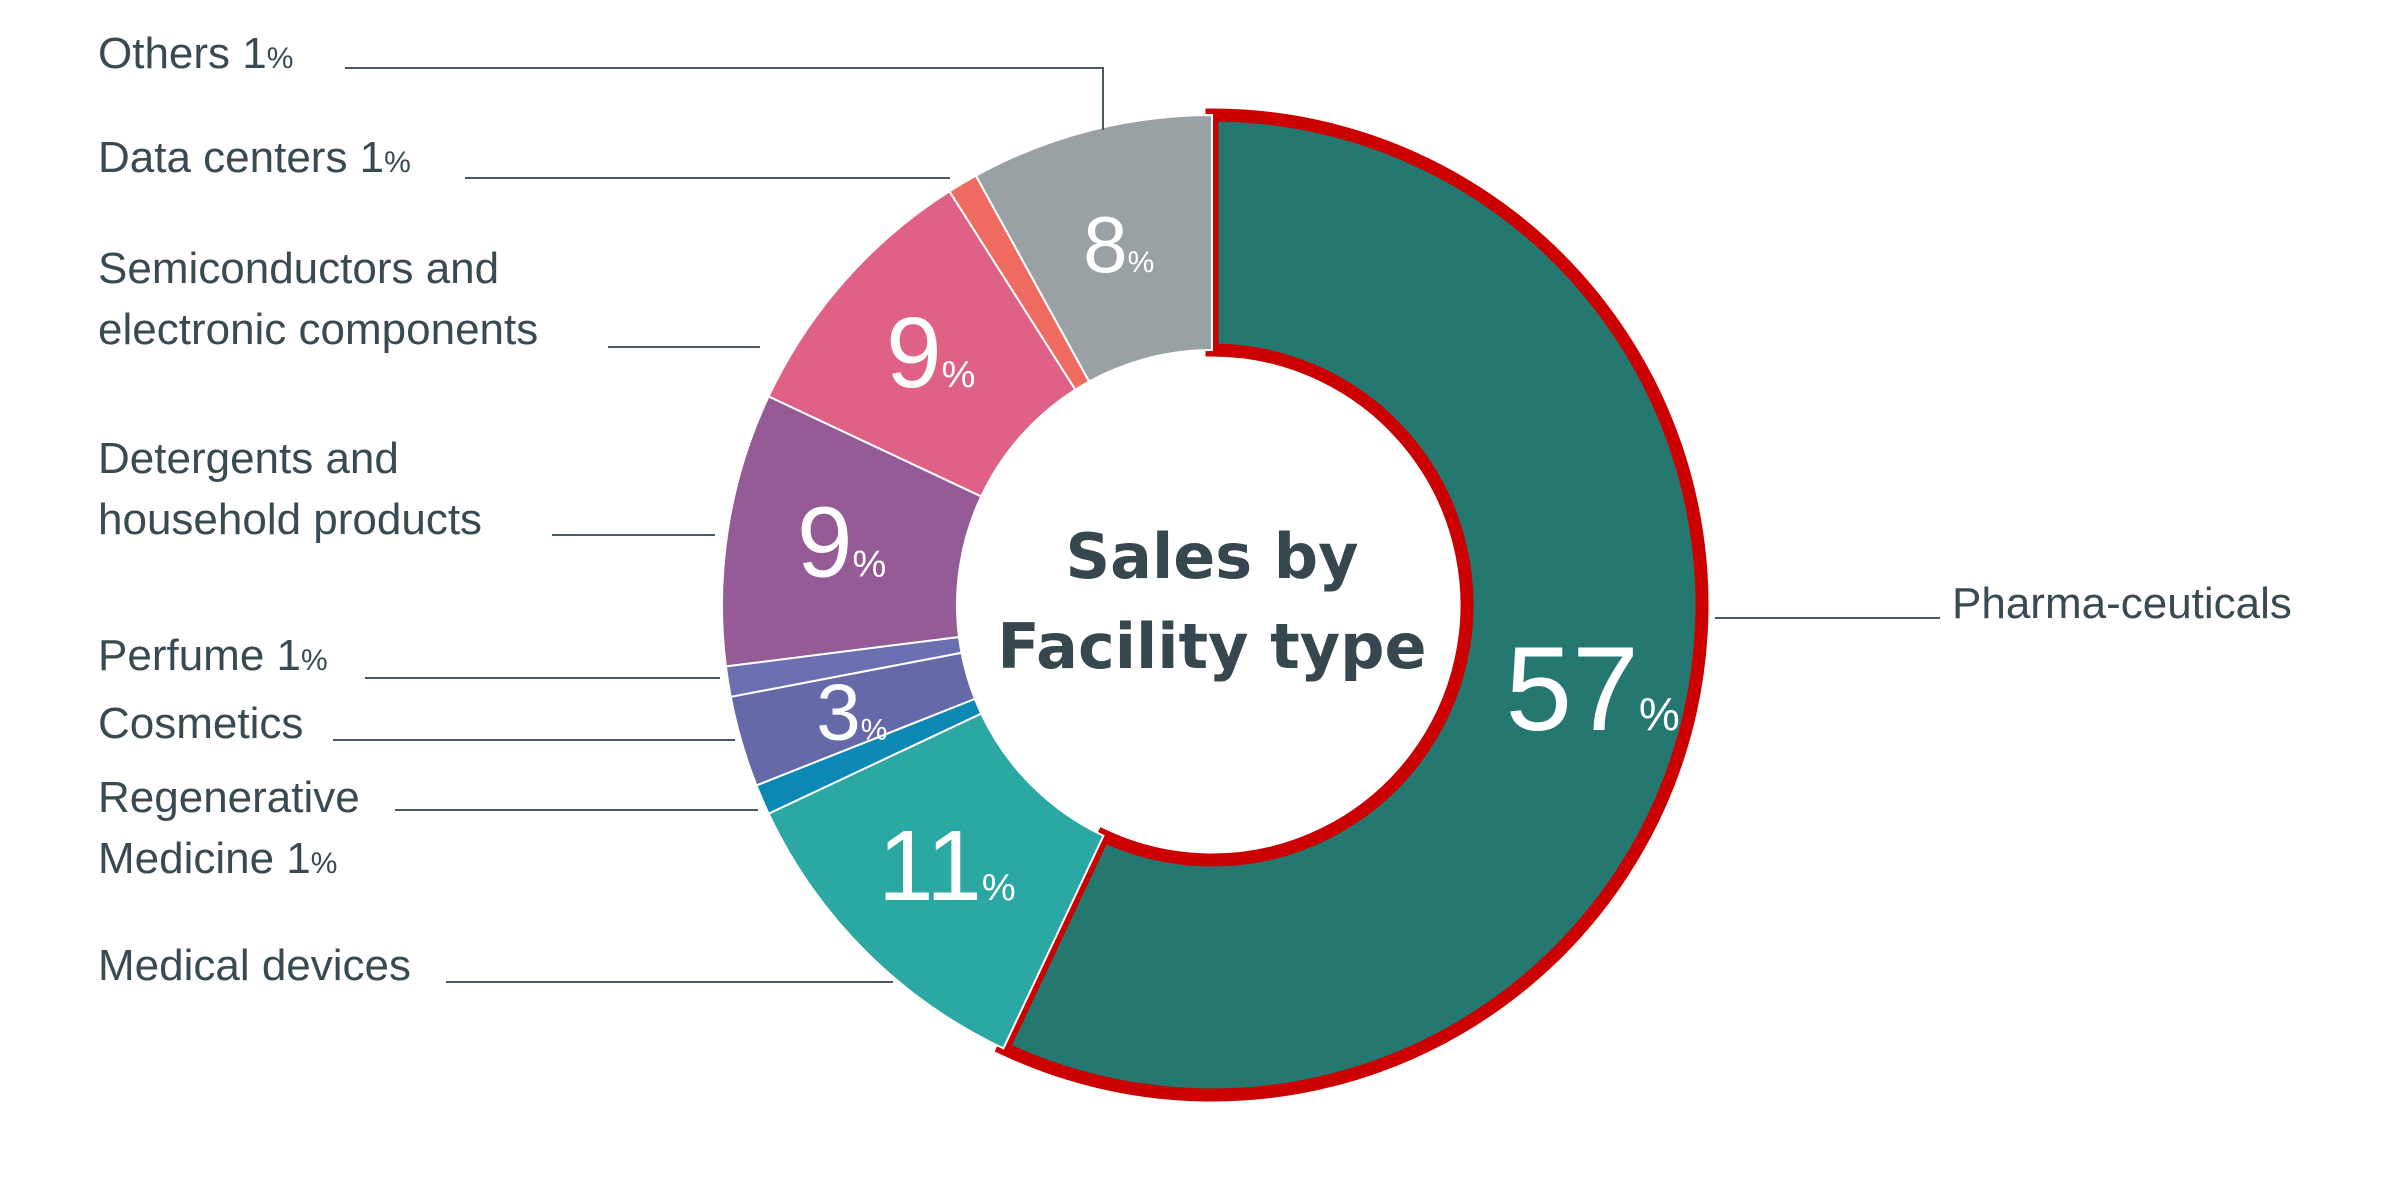 The height and width of the screenshot is (1200, 2400). I want to click on slice-detergents-and-household-products, so click(852, 531).